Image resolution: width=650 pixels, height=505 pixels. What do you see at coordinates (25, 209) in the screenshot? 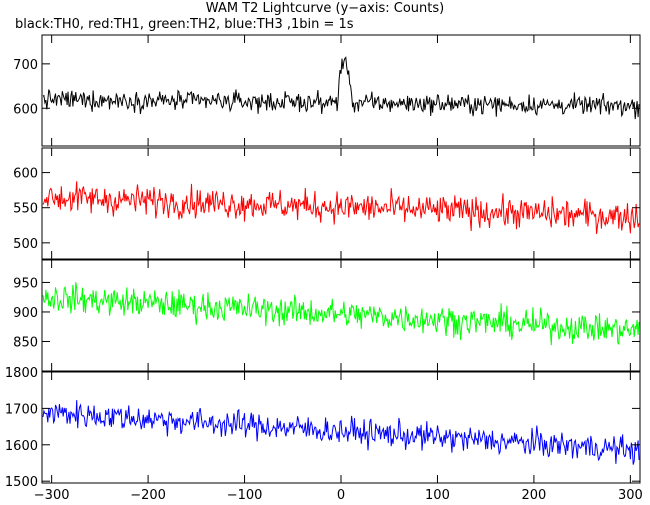
I see `y-tick-label: 550` at bounding box center [25, 209].